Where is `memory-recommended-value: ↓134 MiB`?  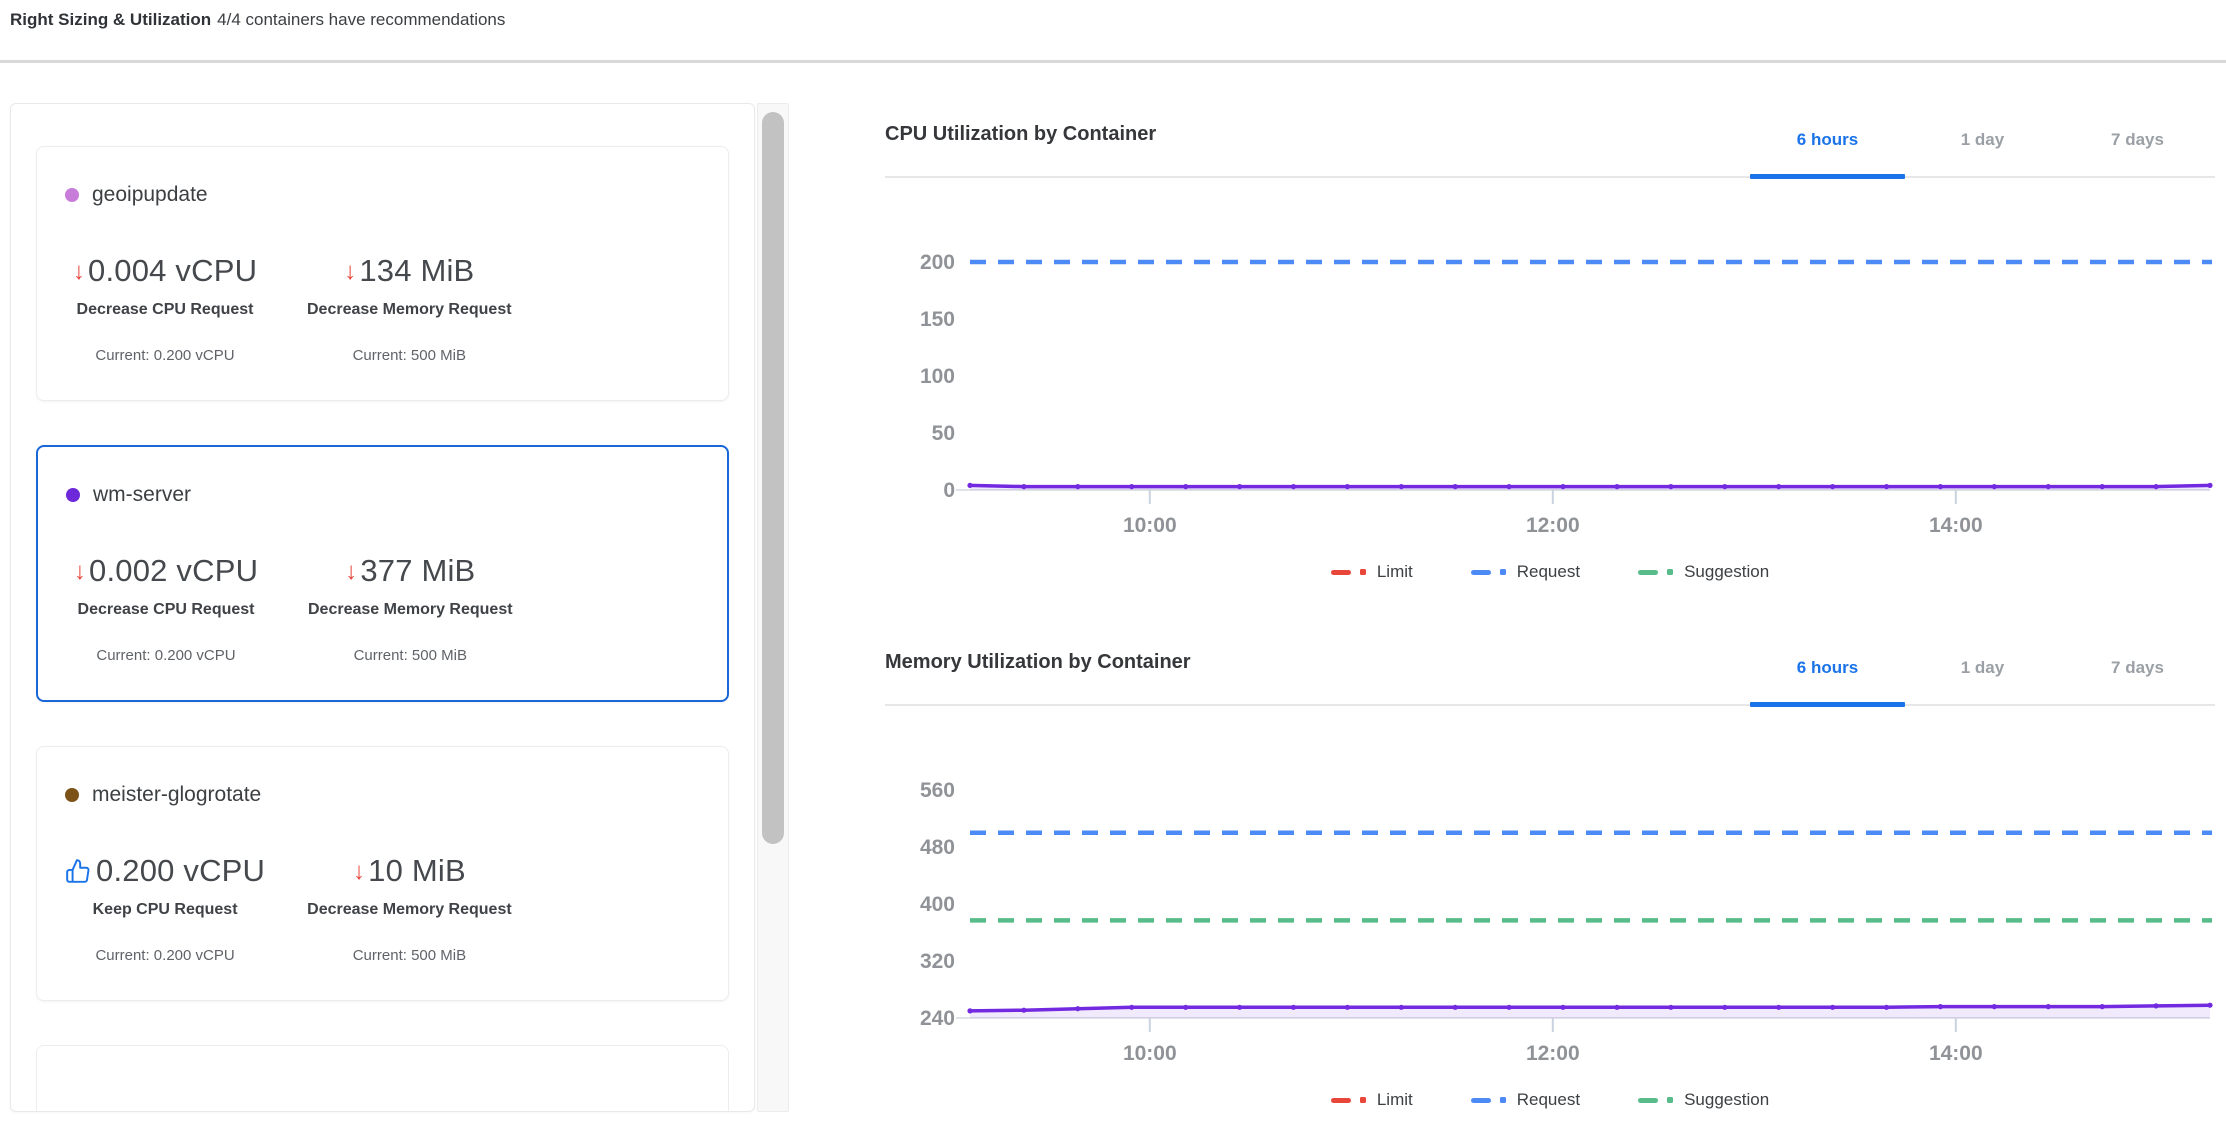 memory-recommended-value: ↓134 MiB is located at coordinates (409, 270).